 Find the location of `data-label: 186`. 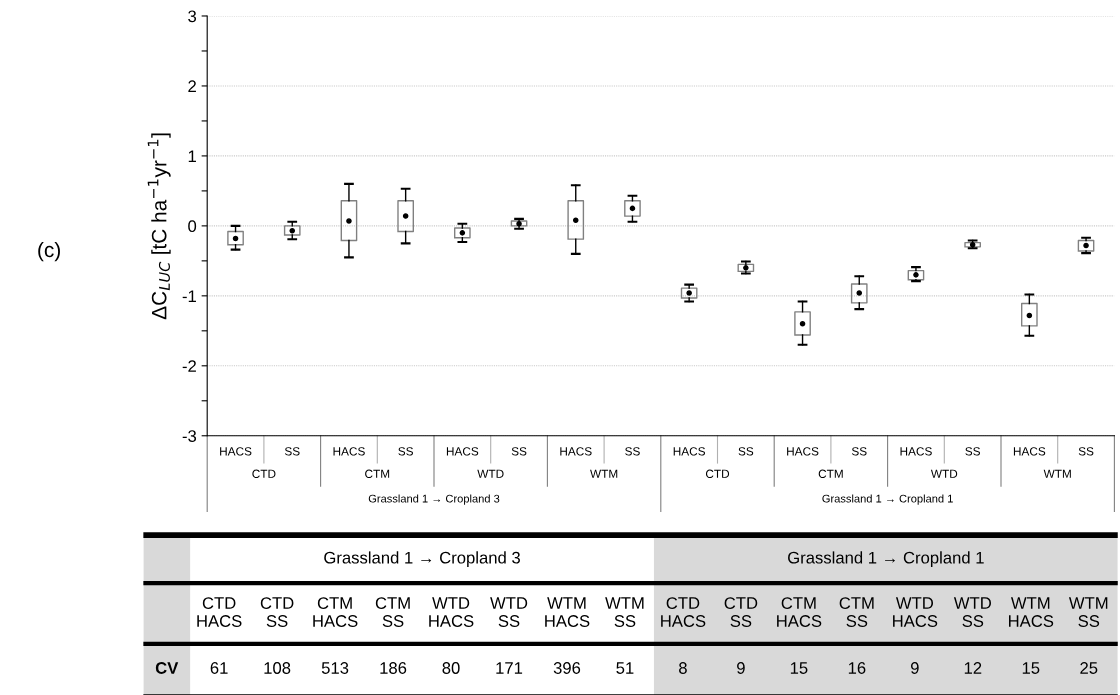

data-label: 186 is located at coordinates (393, 668).